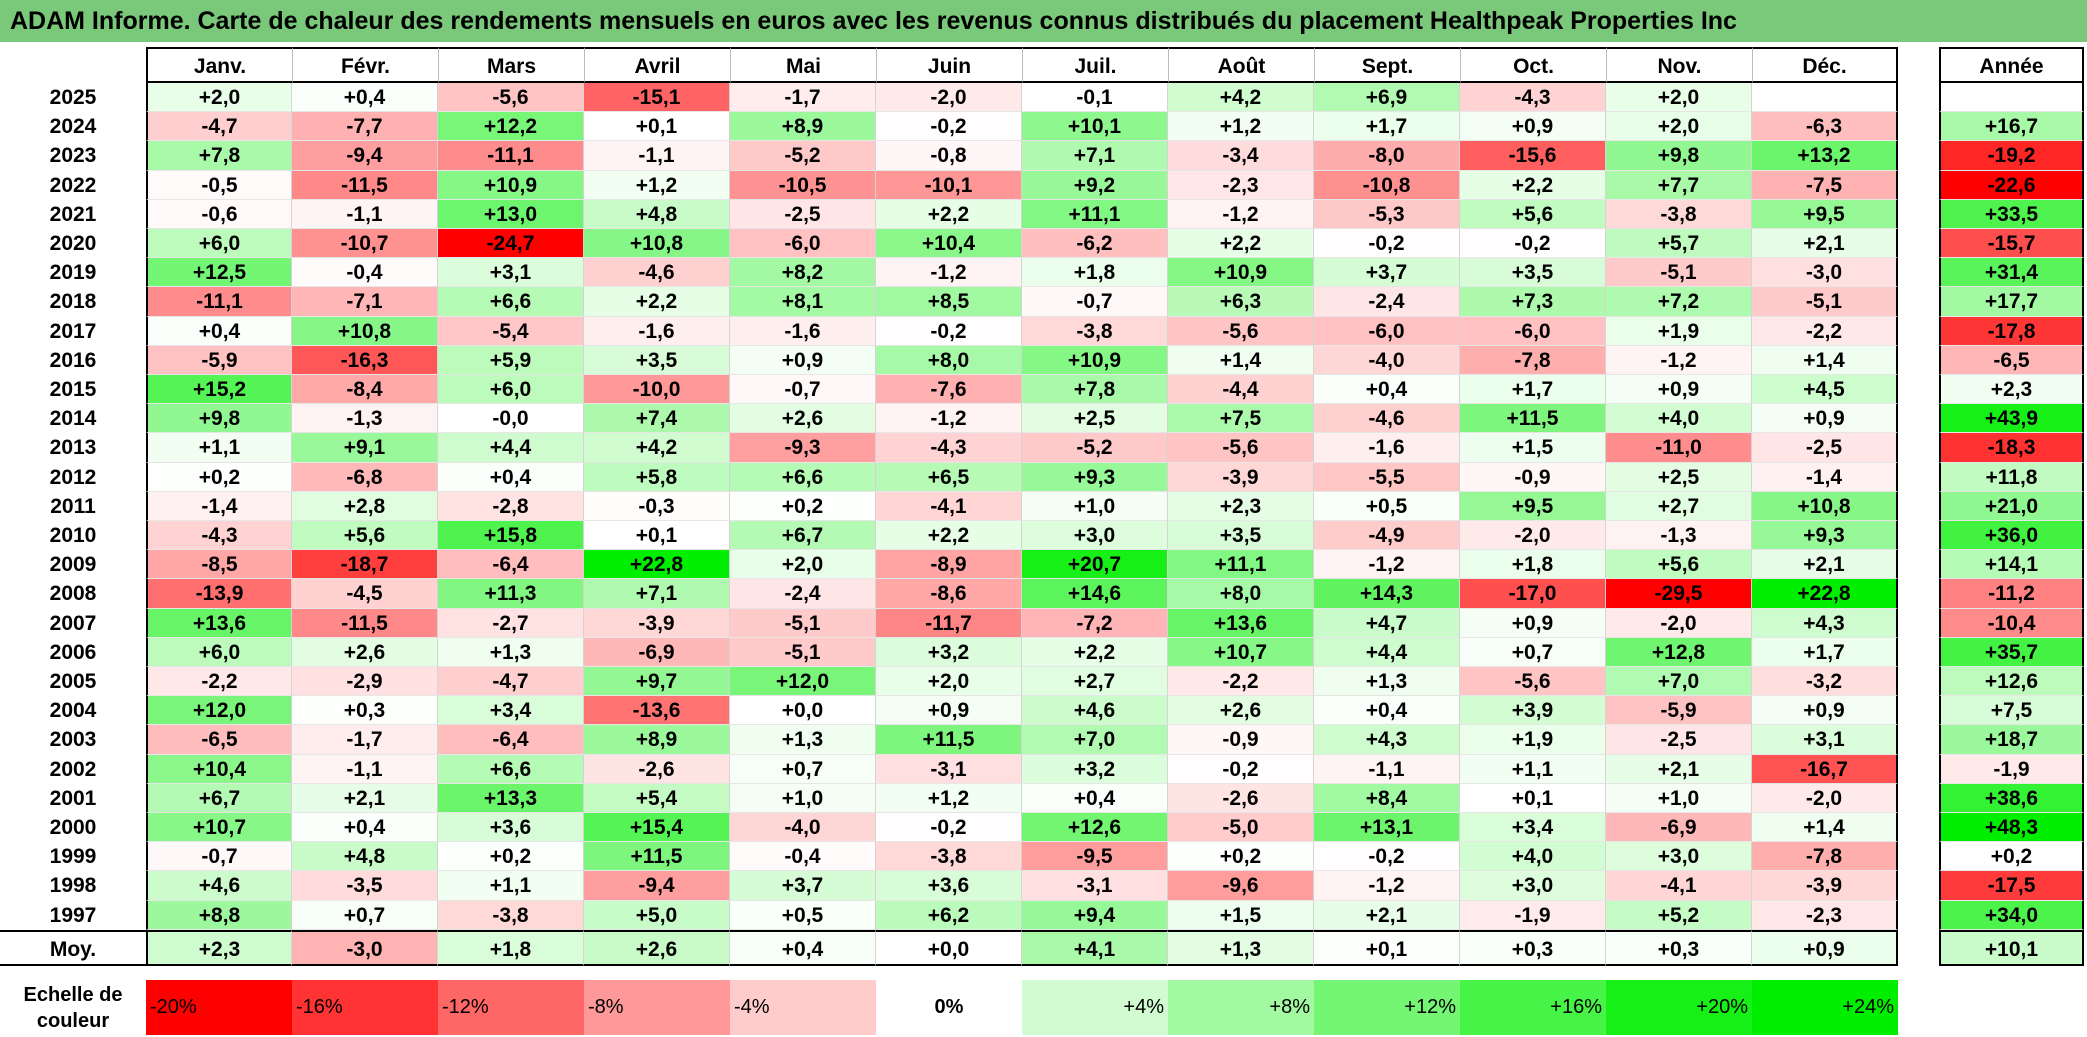  Describe the element at coordinates (1679, 156) in the screenshot. I see `heatmap-cell: +9,8` at that location.